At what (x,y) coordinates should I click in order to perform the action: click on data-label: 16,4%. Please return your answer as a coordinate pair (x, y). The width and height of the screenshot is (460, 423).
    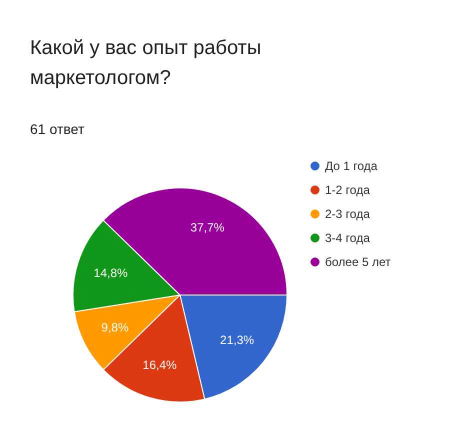
    Looking at the image, I should click on (160, 365).